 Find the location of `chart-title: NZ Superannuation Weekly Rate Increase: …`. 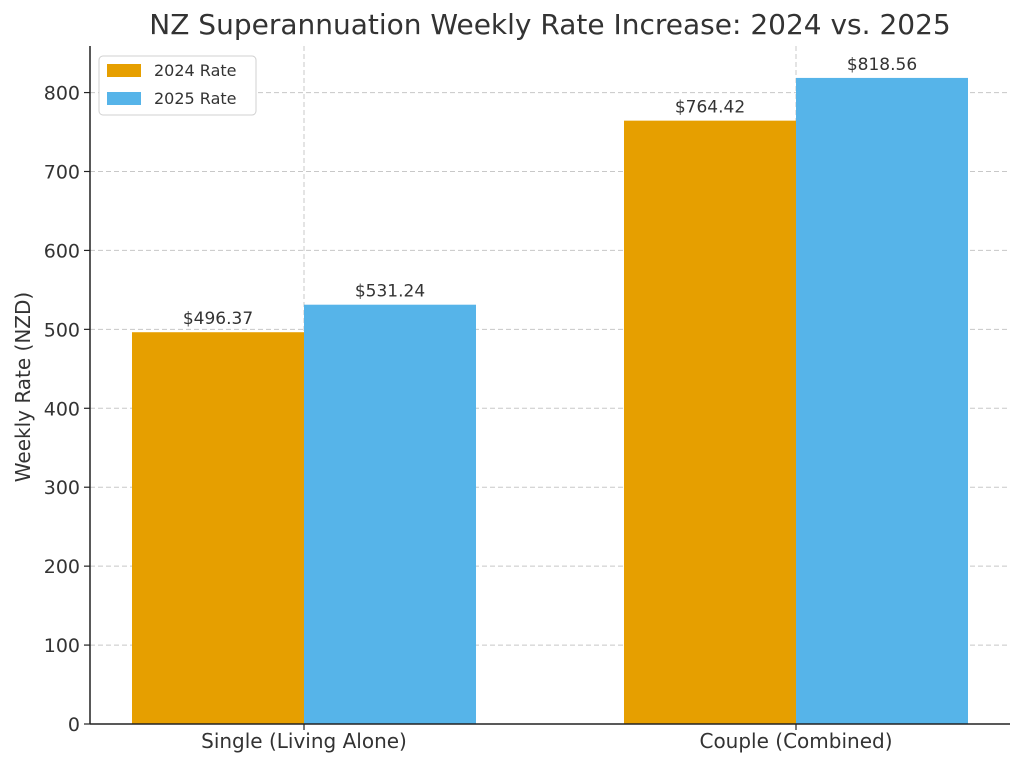

chart-title: NZ Superannuation Weekly Rate Increase: … is located at coordinates (549, 24).